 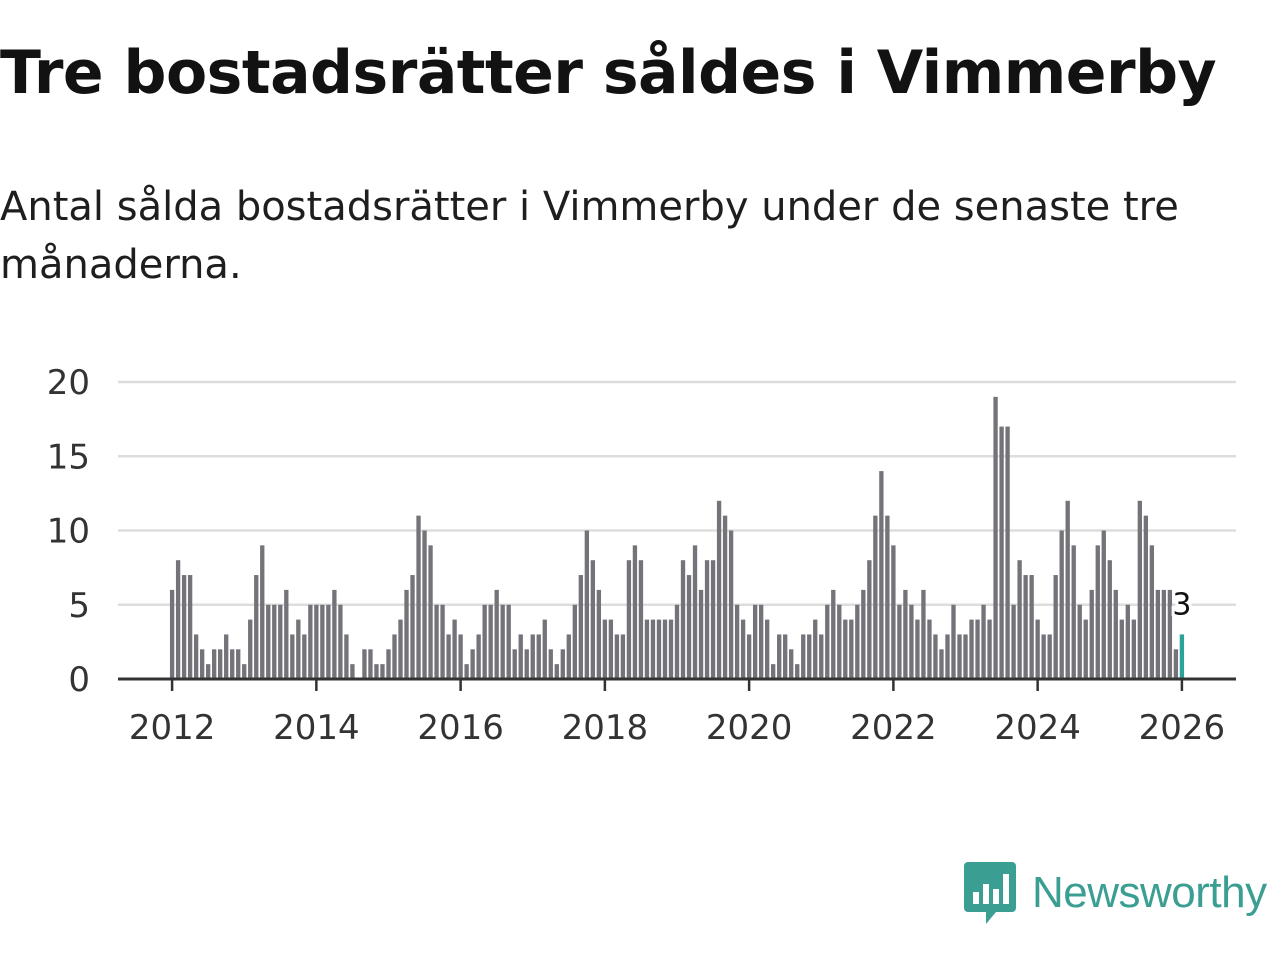 I want to click on y-tick-label-15: 15, so click(x=68, y=457).